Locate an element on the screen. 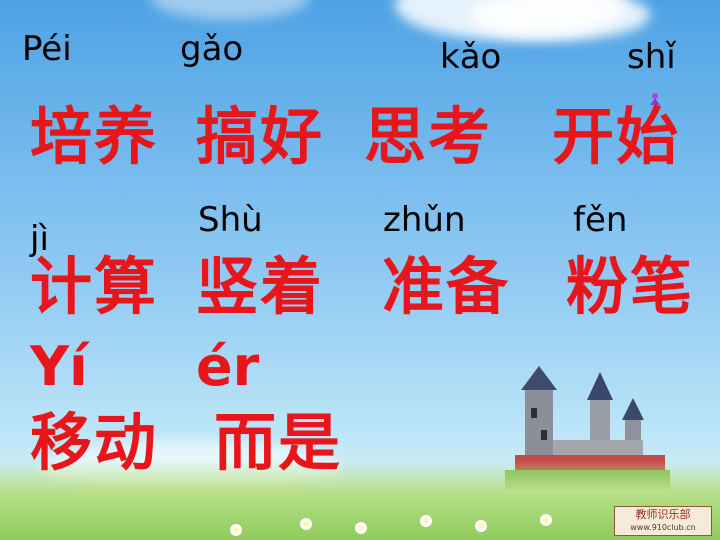 The image size is (720, 540). word-zhunbei: 准备 is located at coordinates (446, 286).